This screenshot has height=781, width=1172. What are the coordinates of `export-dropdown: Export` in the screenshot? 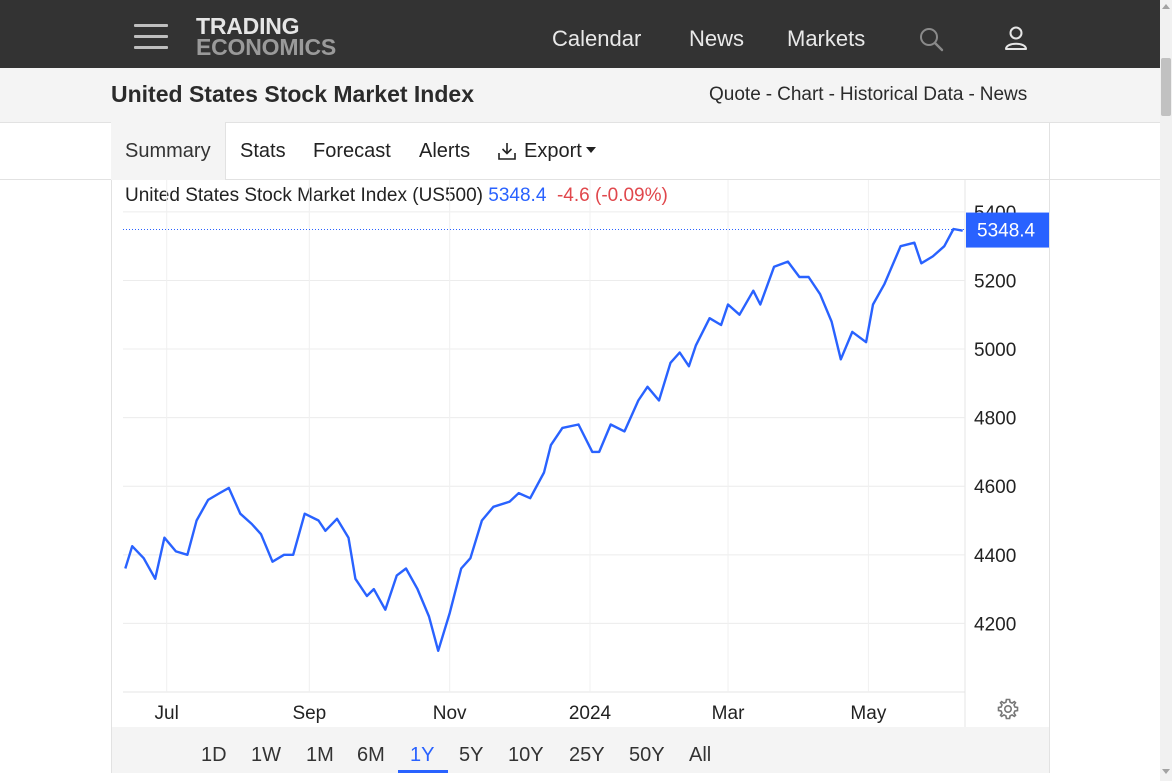 It's located at (560, 151).